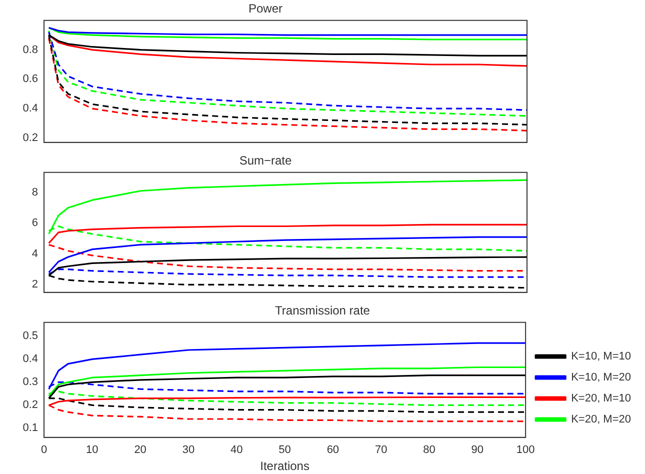 This screenshot has height=474, width=645. I want to click on y-tick-label: 4, so click(35, 254).